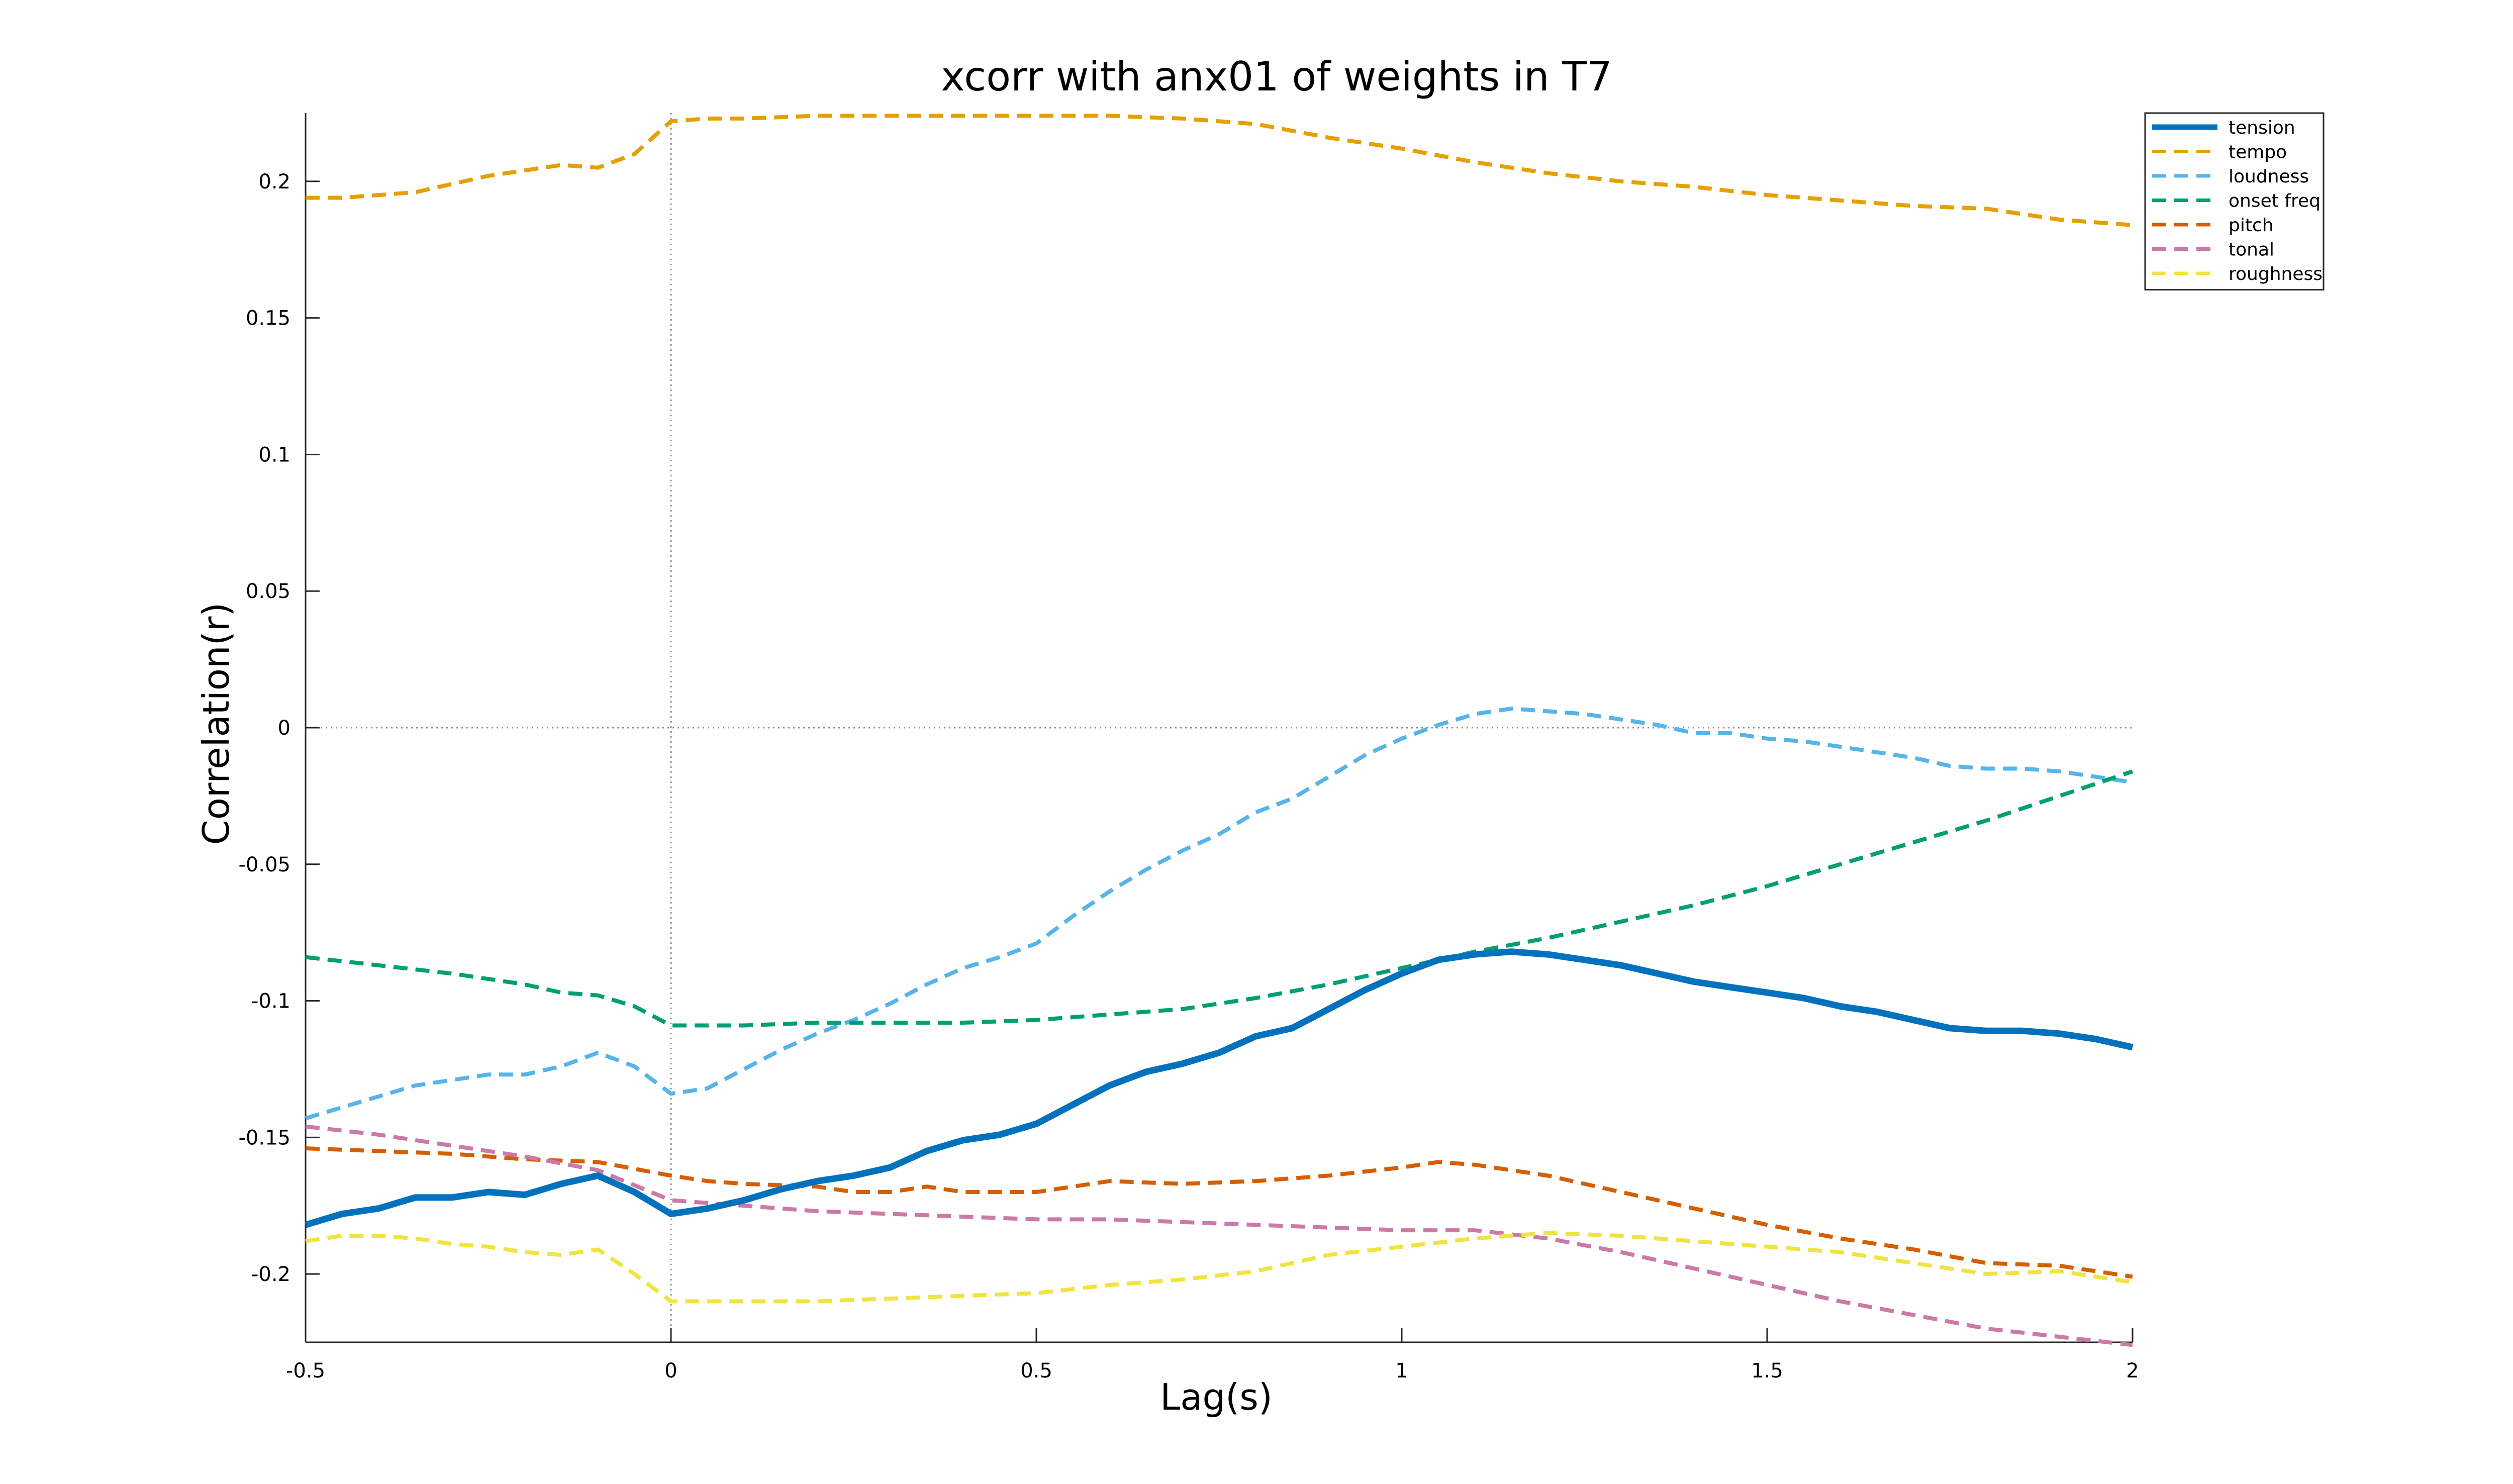 This screenshot has height=1484, width=2513. What do you see at coordinates (275, 182) in the screenshot?
I see `y-tick-label: 0.2` at bounding box center [275, 182].